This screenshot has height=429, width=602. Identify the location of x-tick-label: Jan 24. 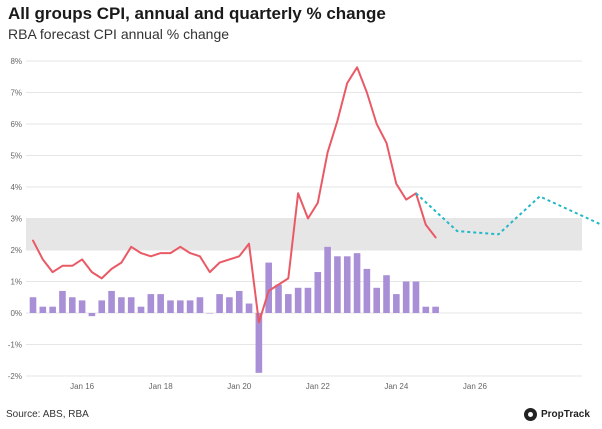
(396, 386).